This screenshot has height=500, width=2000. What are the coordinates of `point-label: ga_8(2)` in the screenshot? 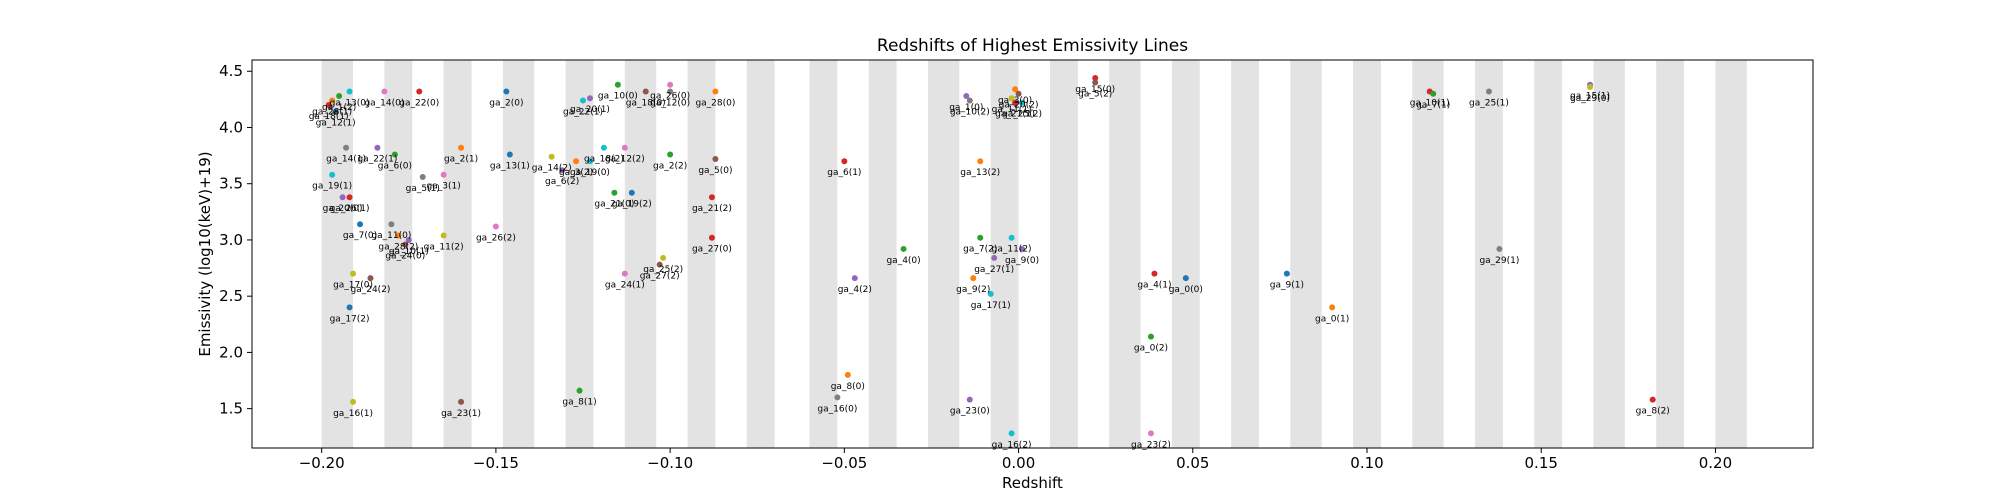 It's located at (1653, 412).